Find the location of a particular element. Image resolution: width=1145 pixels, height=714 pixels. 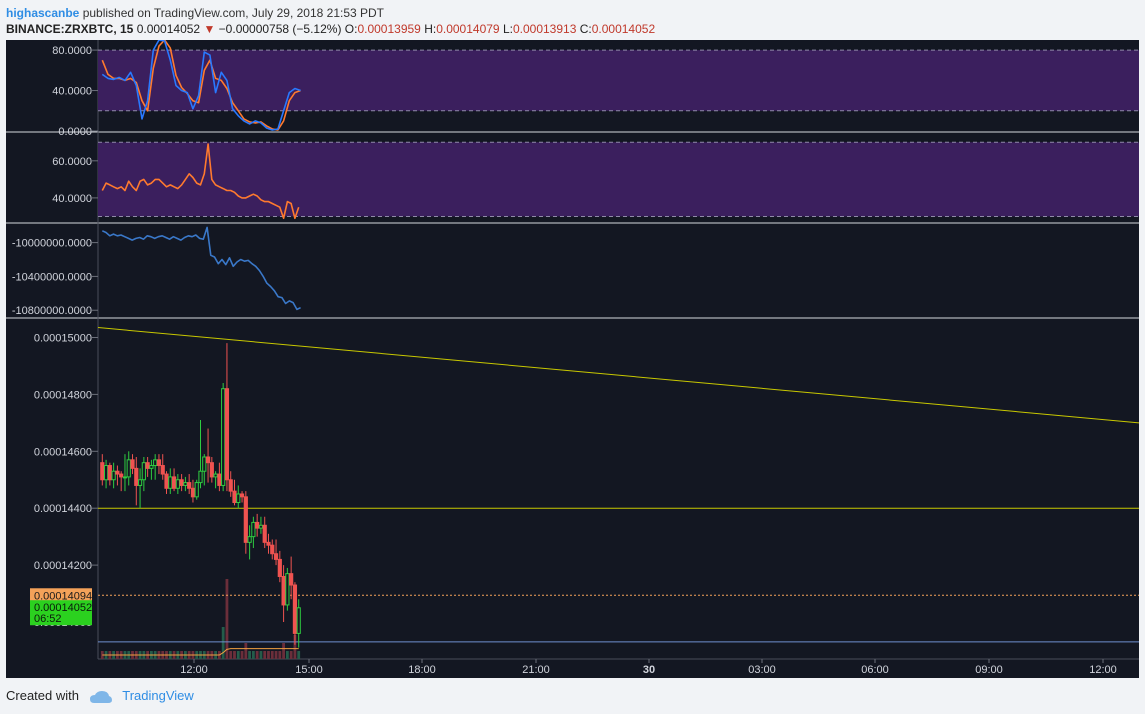

open-label: O: is located at coordinates (351, 29).